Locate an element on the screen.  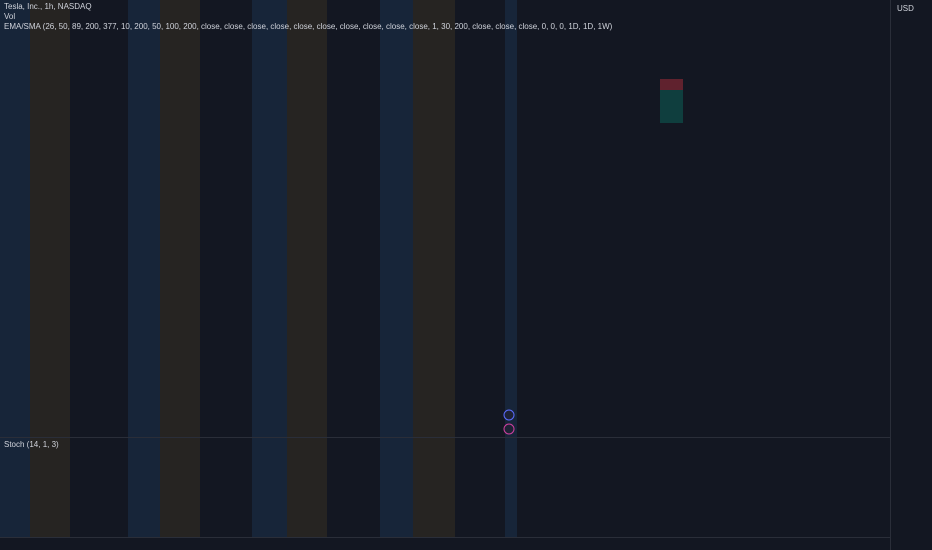
price-axis is located at coordinates (911, 275).